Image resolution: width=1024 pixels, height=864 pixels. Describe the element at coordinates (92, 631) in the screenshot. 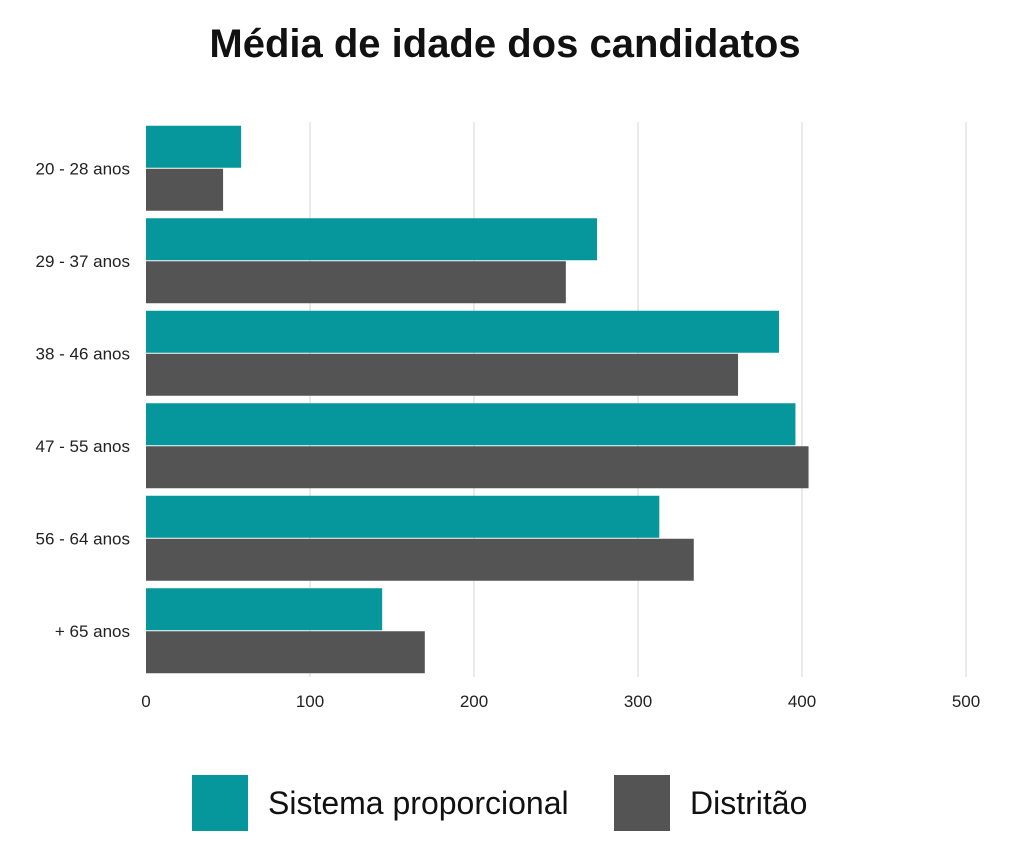

I see `category-label: + 65 anos` at that location.